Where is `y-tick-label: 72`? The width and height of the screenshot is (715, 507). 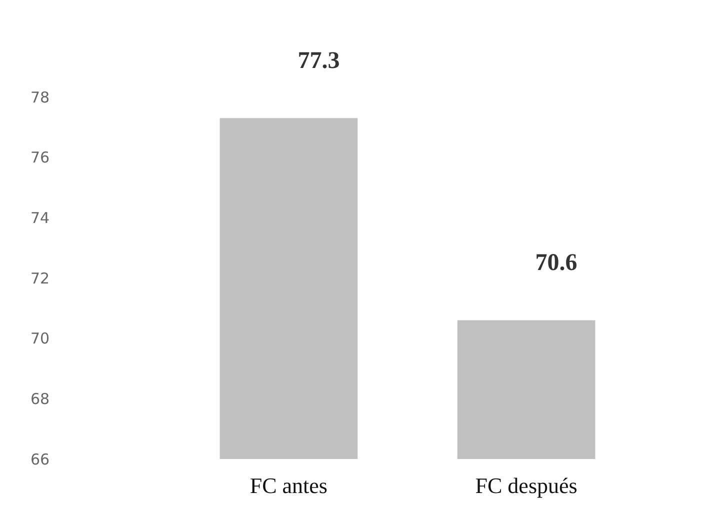
y-tick-label: 72 is located at coordinates (40, 278).